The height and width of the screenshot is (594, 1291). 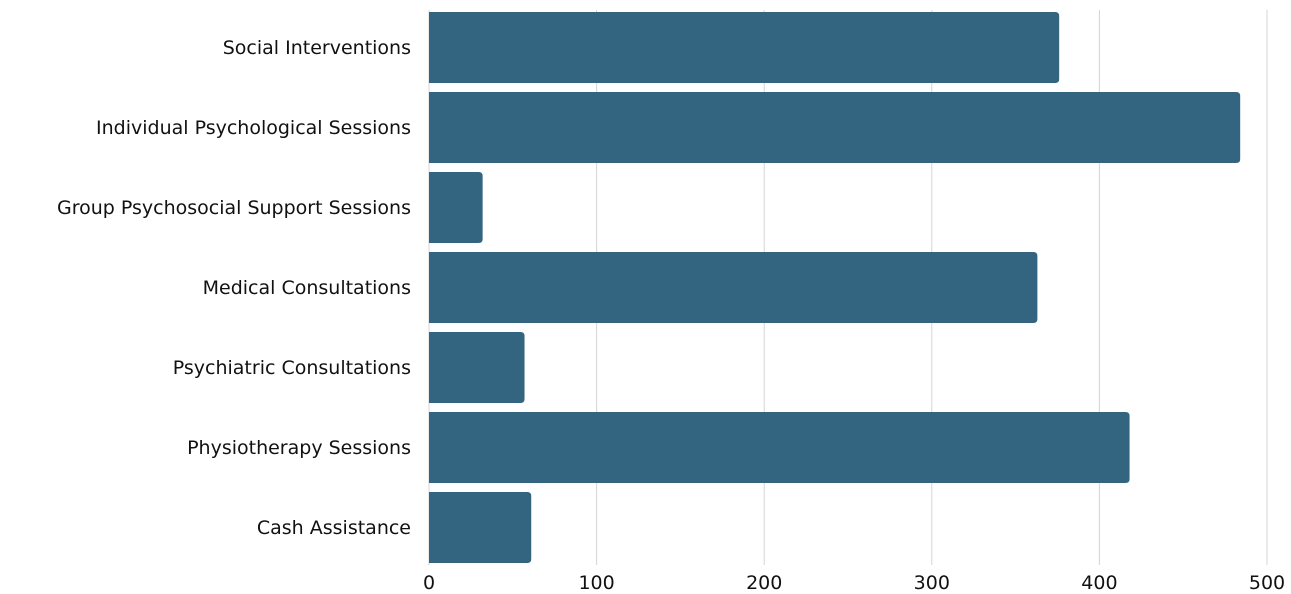 I want to click on bar-medical-consultations, so click(x=733, y=287).